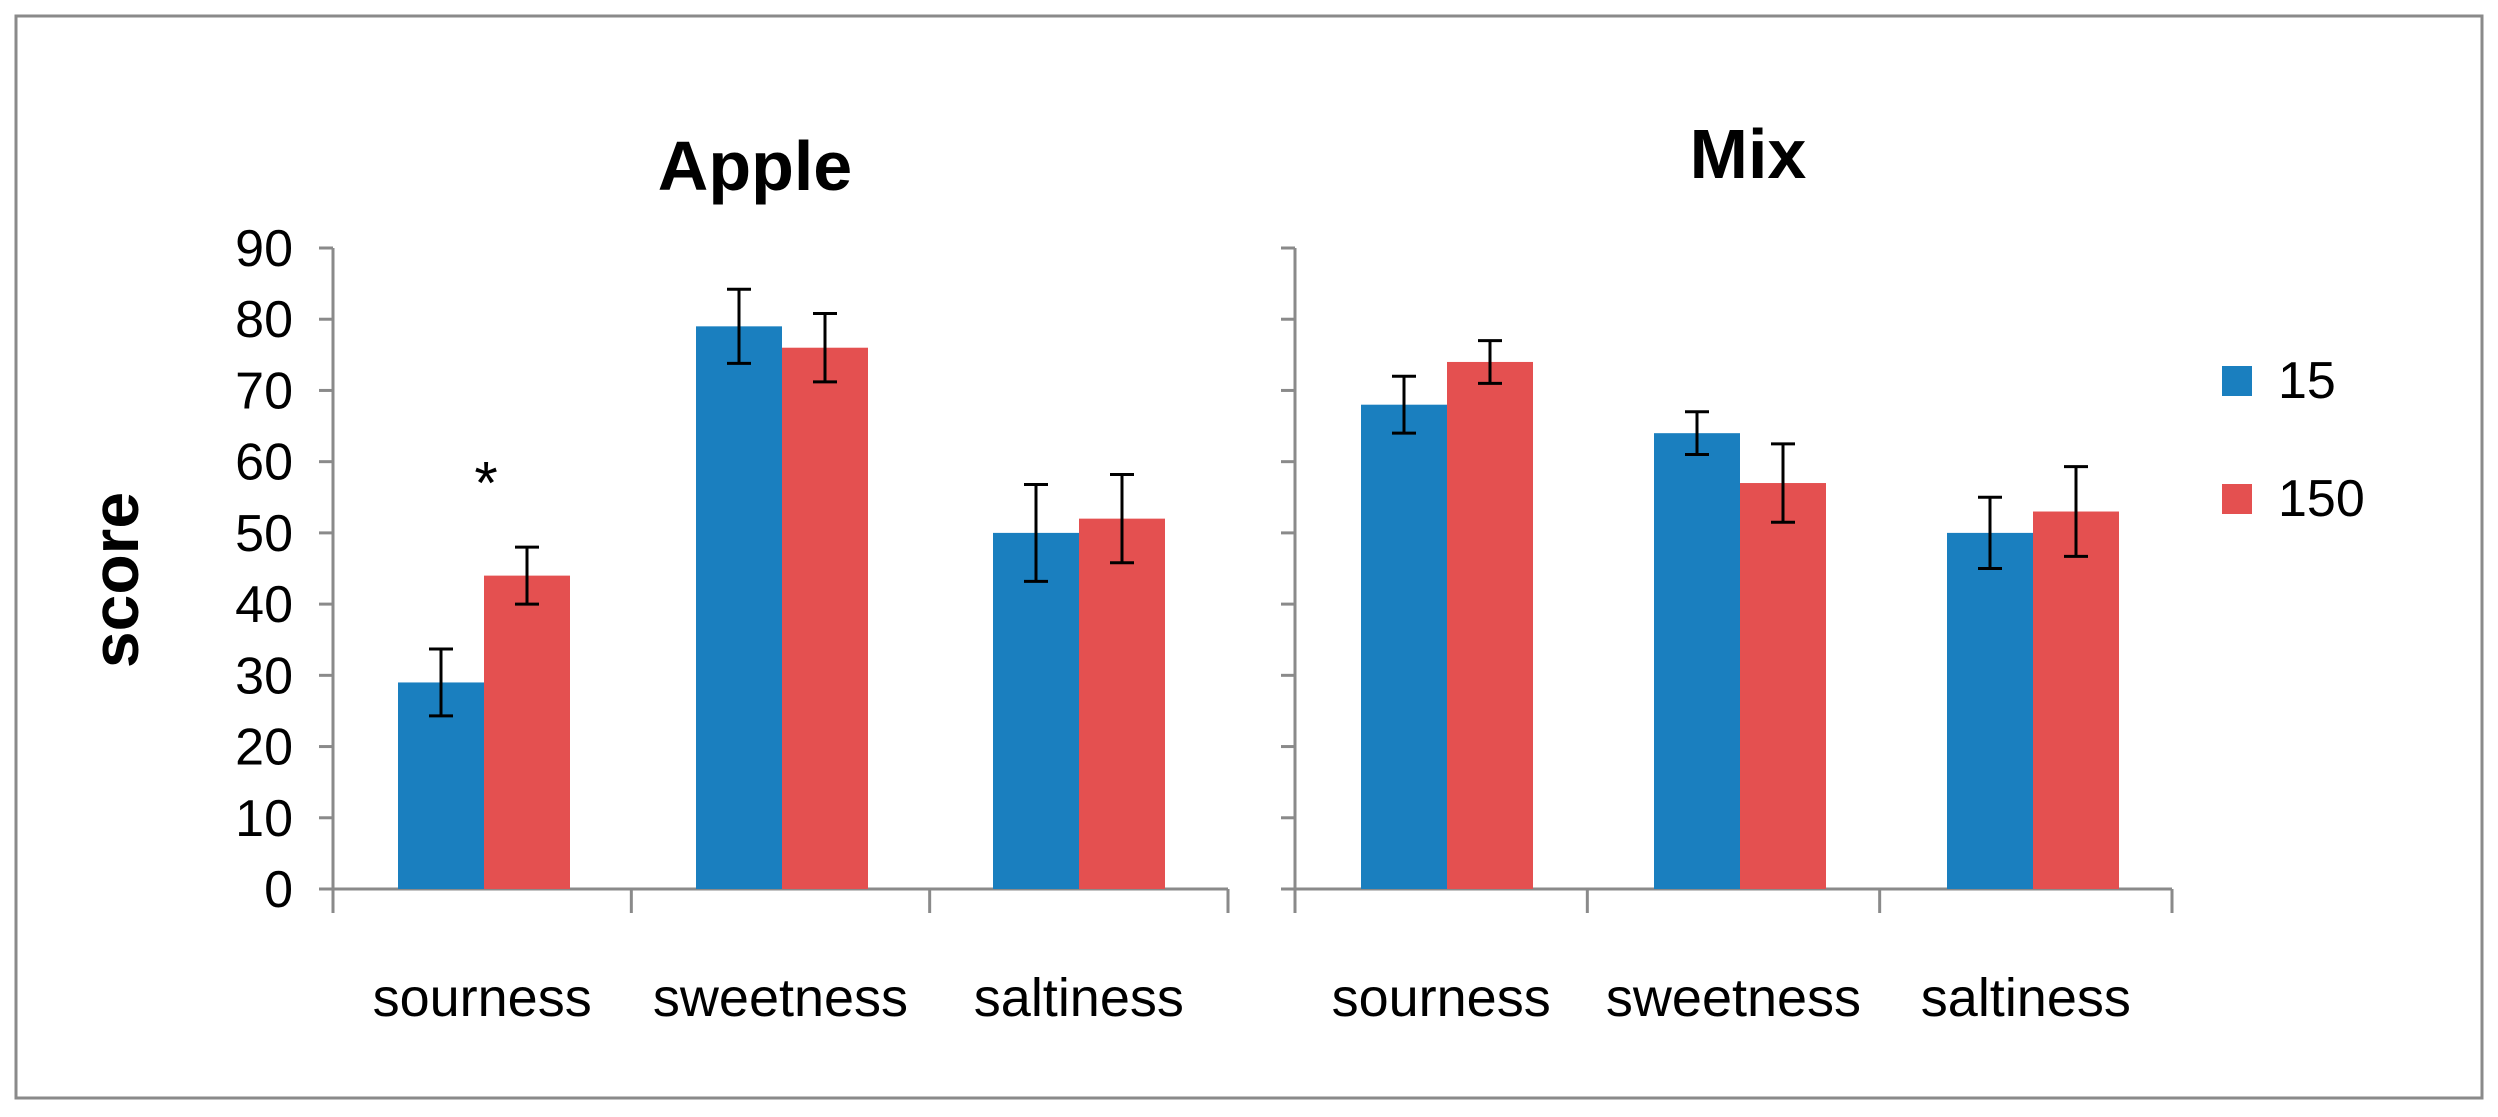 Image resolution: width=2498 pixels, height=1117 pixels. Describe the element at coordinates (264, 605) in the screenshot. I see `y-tick-label: 40` at that location.